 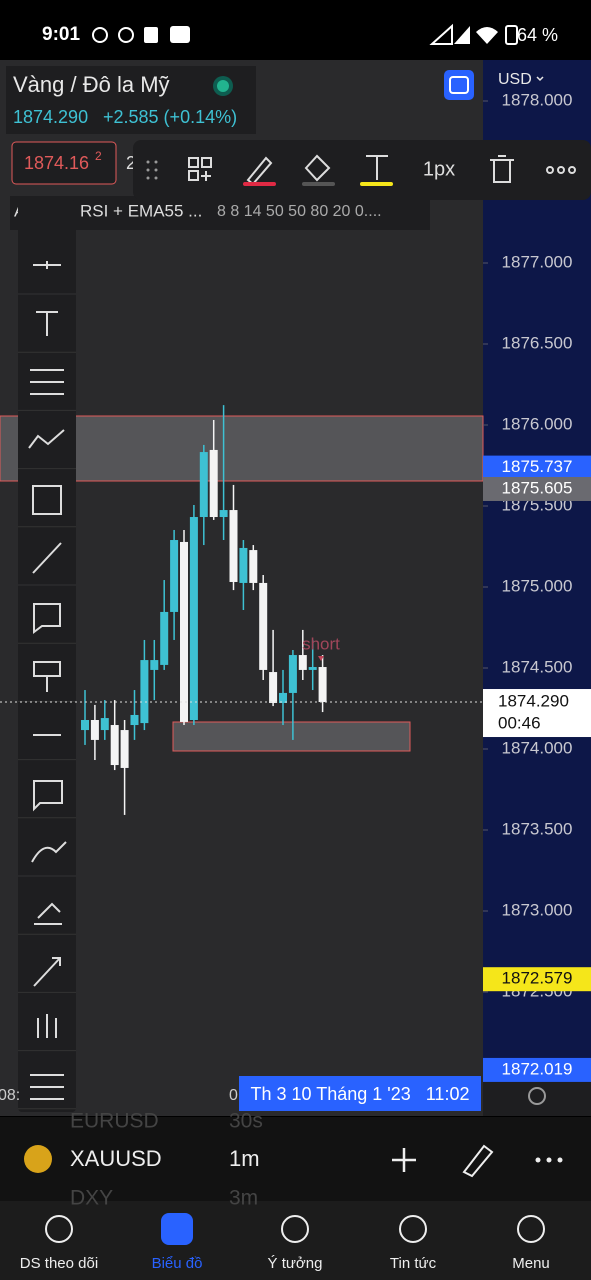 I want to click on annotation: short, so click(x=321, y=643).